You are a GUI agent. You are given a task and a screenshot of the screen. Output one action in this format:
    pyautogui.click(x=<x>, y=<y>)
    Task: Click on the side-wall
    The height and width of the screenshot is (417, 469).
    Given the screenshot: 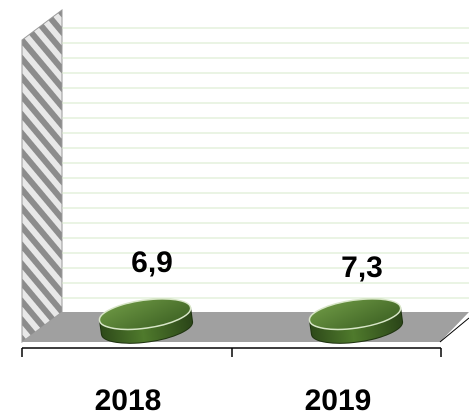 What is the action you would take?
    pyautogui.click(x=42, y=176)
    